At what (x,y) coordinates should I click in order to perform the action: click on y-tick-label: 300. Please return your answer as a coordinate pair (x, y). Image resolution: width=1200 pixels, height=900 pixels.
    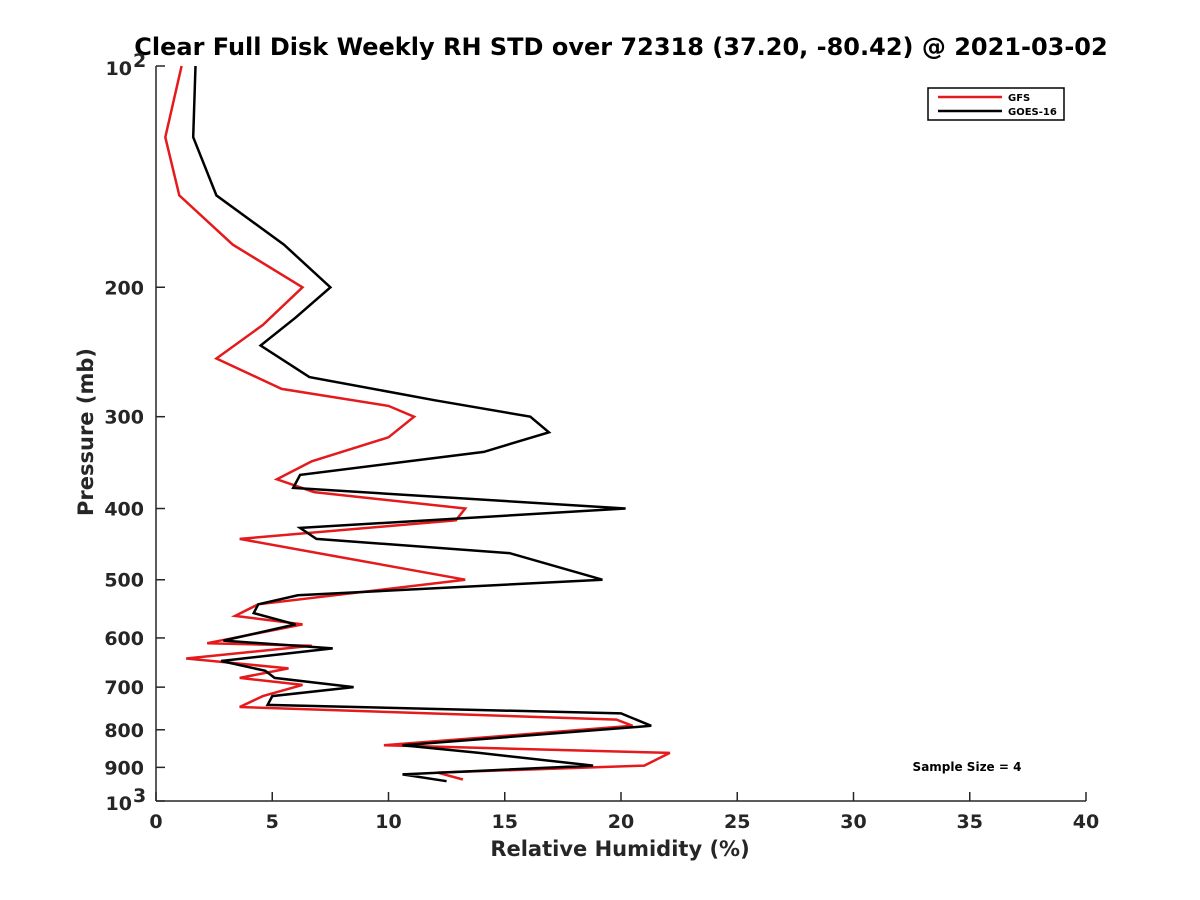
    Looking at the image, I should click on (124, 418).